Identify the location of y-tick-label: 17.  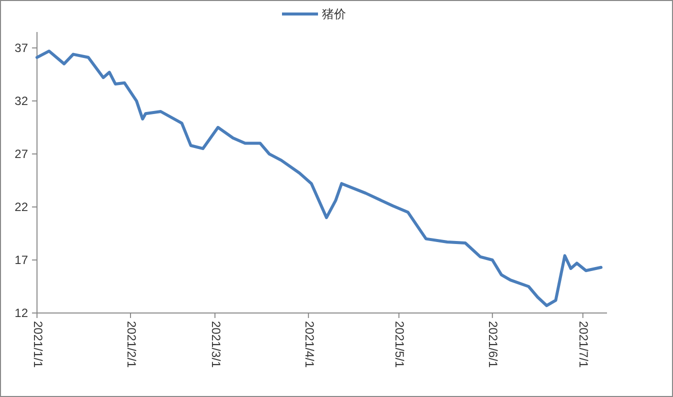
(21, 259).